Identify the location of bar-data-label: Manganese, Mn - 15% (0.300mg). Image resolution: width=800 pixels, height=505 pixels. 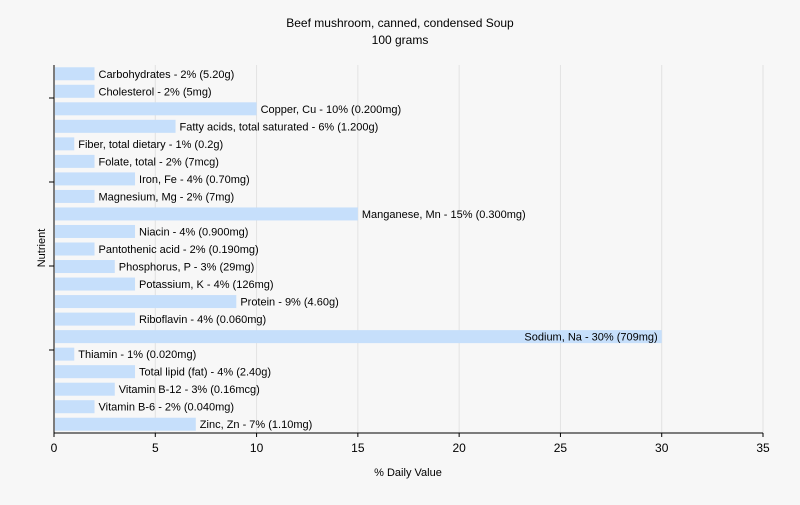
(444, 215).